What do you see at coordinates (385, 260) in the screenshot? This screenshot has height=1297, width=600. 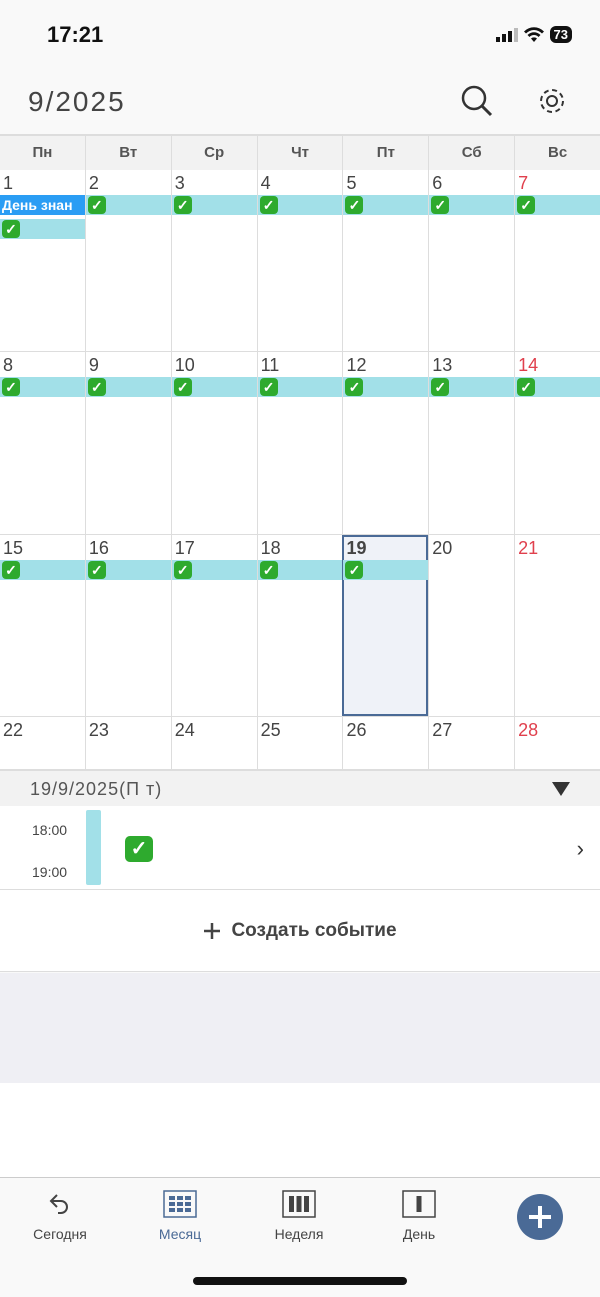 I see `day-cell: 5 ✓` at bounding box center [385, 260].